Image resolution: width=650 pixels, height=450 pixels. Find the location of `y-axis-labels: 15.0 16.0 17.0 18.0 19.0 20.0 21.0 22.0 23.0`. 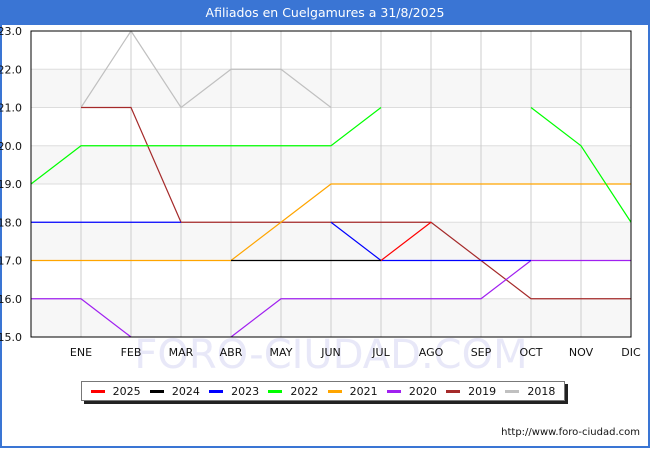

y-axis-labels: 15.0 16.0 17.0 18.0 19.0 20.0 21.0 22.0 23.0 is located at coordinates (11, 184).